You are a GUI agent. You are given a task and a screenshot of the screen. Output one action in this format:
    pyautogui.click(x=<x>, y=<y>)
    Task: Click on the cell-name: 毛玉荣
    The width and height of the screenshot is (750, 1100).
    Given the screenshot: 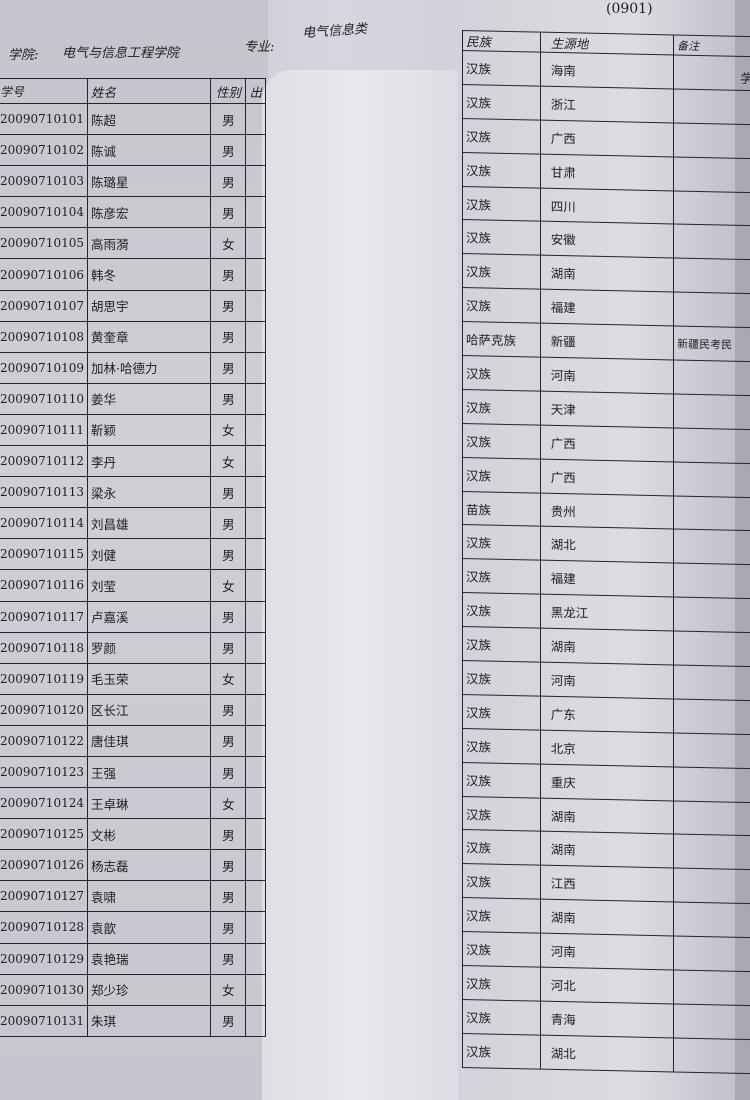 What is the action you would take?
    pyautogui.click(x=149, y=678)
    